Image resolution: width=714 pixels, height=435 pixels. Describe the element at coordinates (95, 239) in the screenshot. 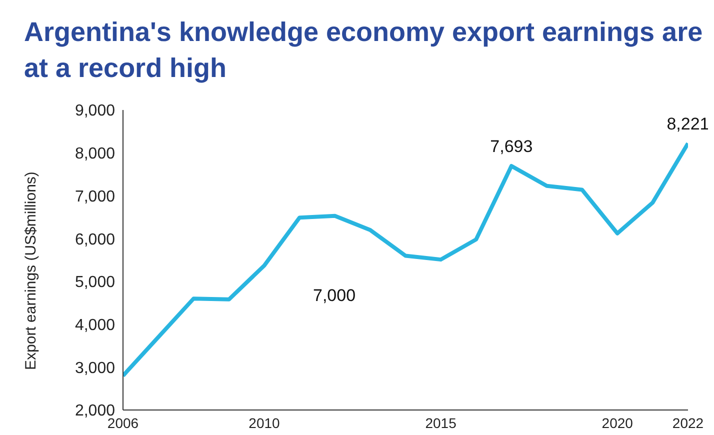

I see `y-tick-label: 6,000` at that location.